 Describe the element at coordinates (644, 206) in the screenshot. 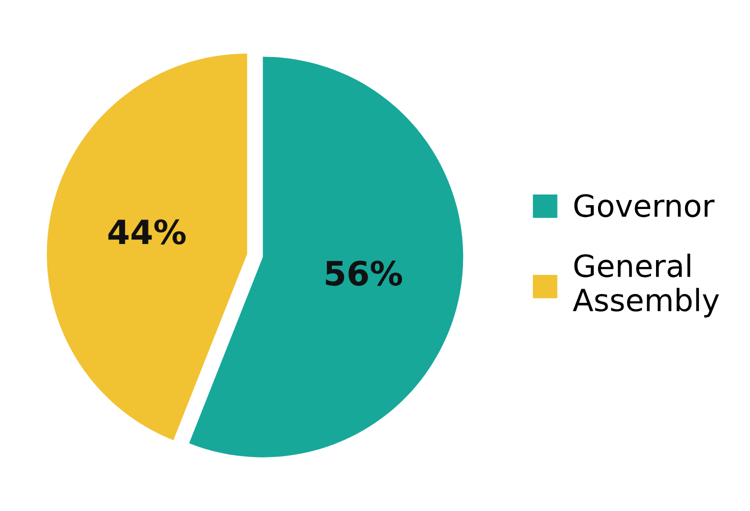

I see `legend-label: Governor` at that location.